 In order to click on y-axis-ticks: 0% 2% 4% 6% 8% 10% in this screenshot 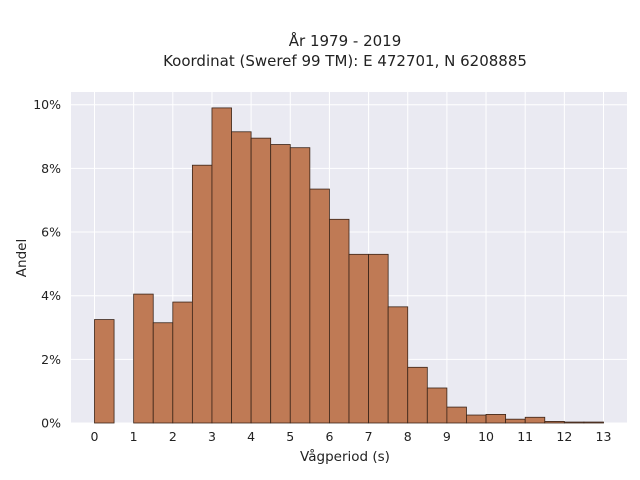, I will do `click(47, 263)`.